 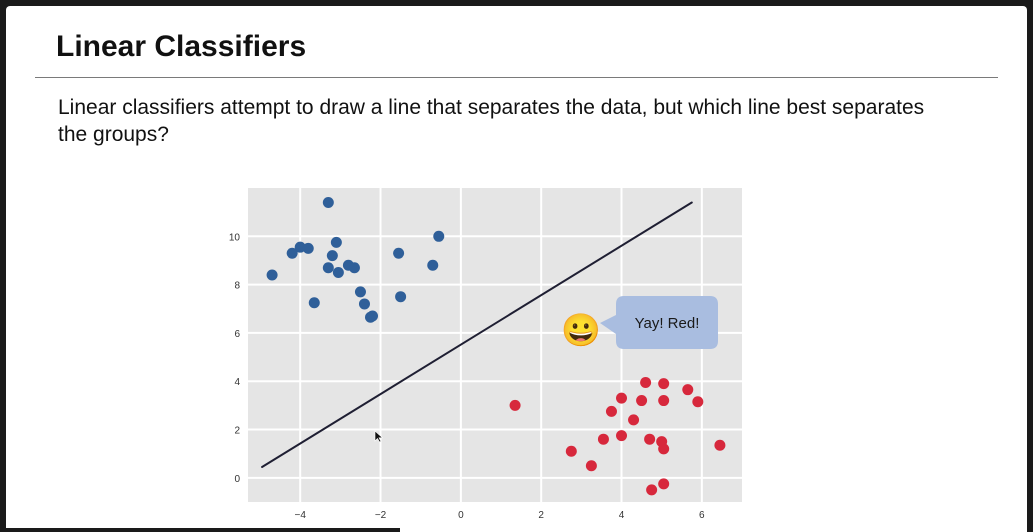 I want to click on y-tick-label: 4, so click(x=237, y=382).